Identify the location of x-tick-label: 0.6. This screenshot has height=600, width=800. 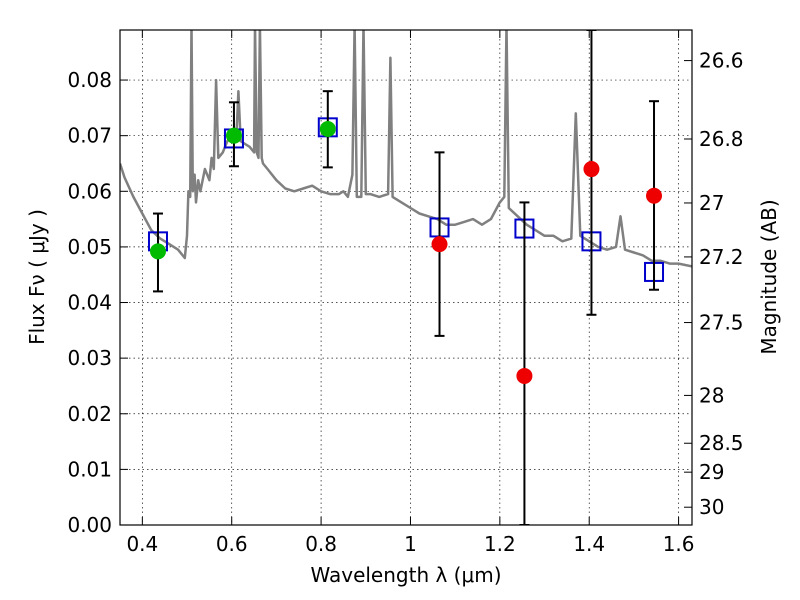
(232, 544).